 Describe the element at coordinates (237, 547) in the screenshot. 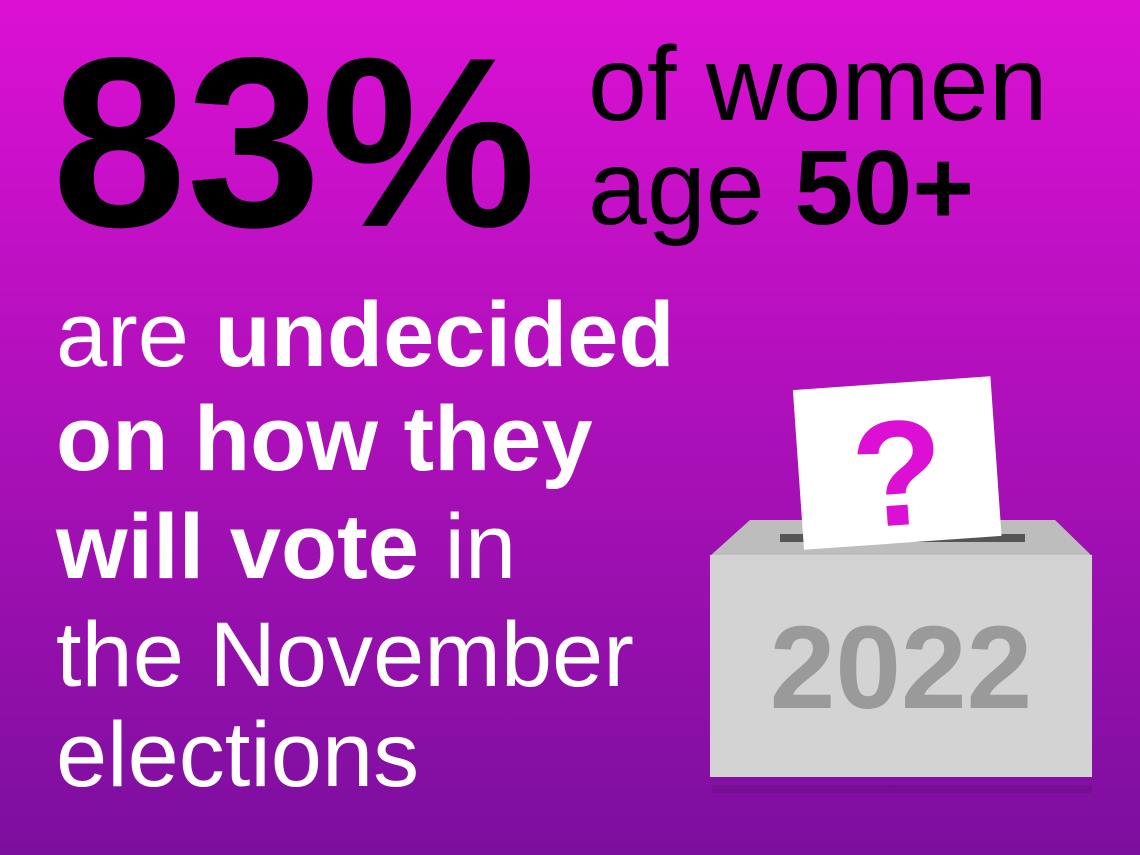

I see `message-bold: will vote` at that location.